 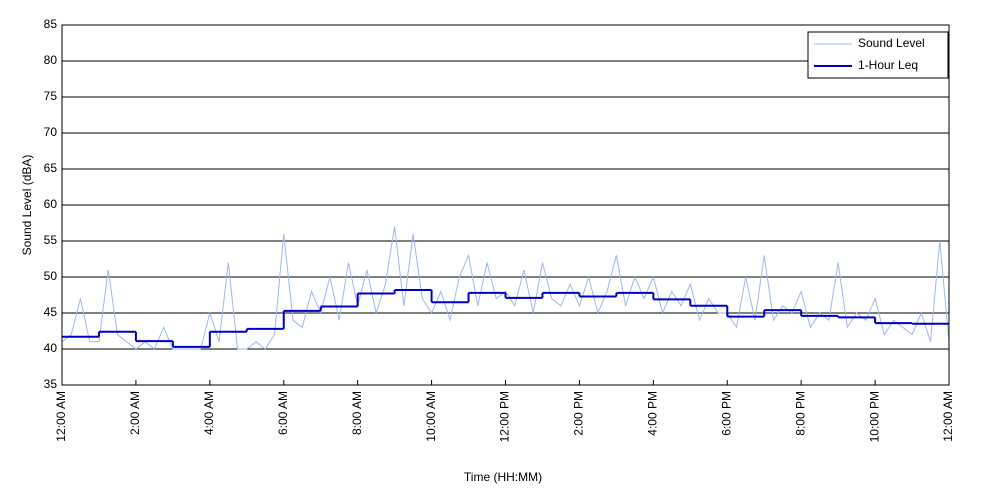 What do you see at coordinates (503, 477) in the screenshot?
I see `x-axis-label: Time (HH:MM)` at bounding box center [503, 477].